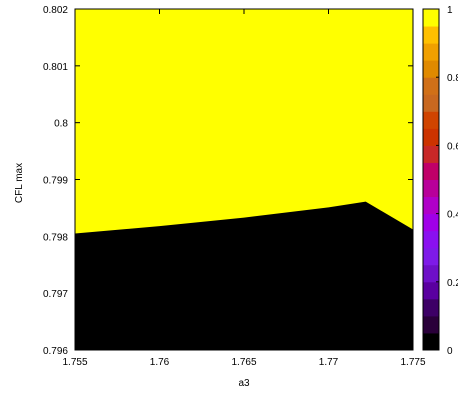  What do you see at coordinates (450, 351) in the screenshot?
I see `colorbar-tick-label: 0` at bounding box center [450, 351].